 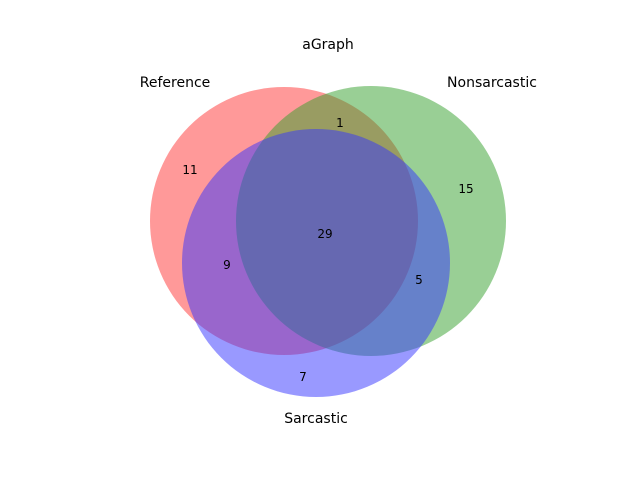 I want to click on reference-set-label: Reference, so click(x=175, y=83).